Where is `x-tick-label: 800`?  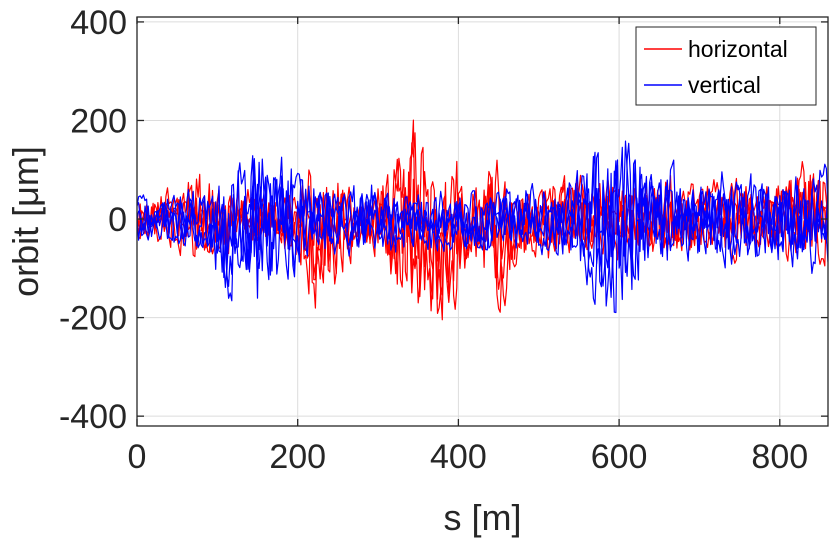
x-tick-label: 800 is located at coordinates (779, 457).